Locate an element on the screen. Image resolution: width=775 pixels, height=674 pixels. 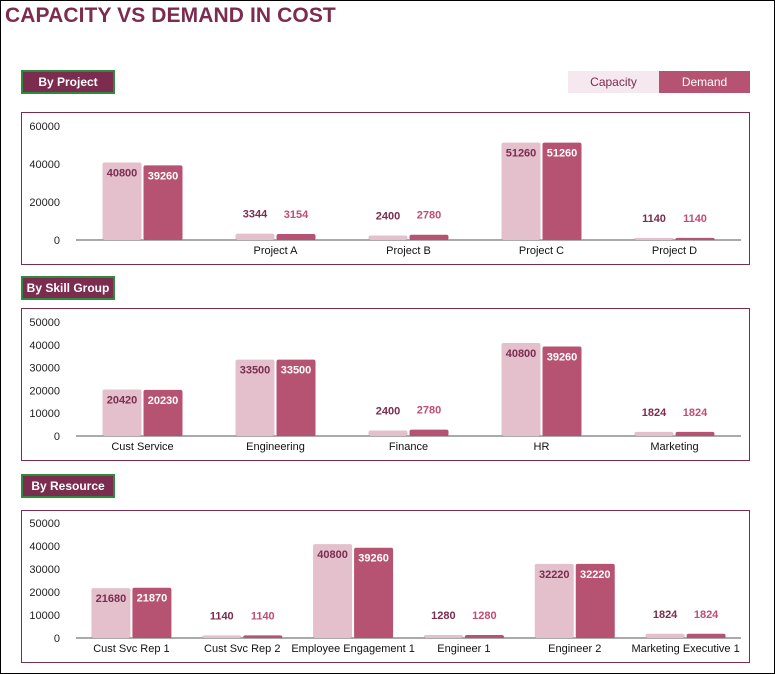
category-label: Marketing is located at coordinates (674, 447).